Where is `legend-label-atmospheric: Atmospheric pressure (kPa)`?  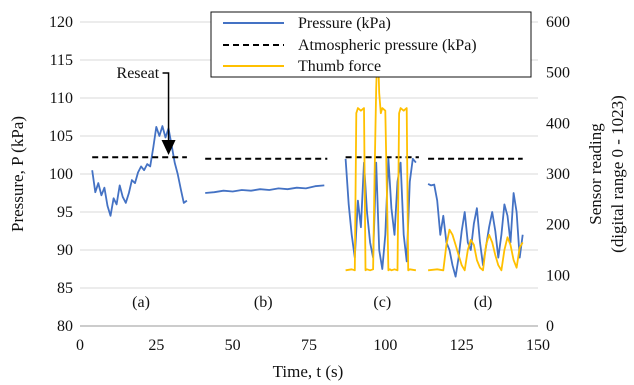 legend-label-atmospheric: Atmospheric pressure (kPa) is located at coordinates (387, 45).